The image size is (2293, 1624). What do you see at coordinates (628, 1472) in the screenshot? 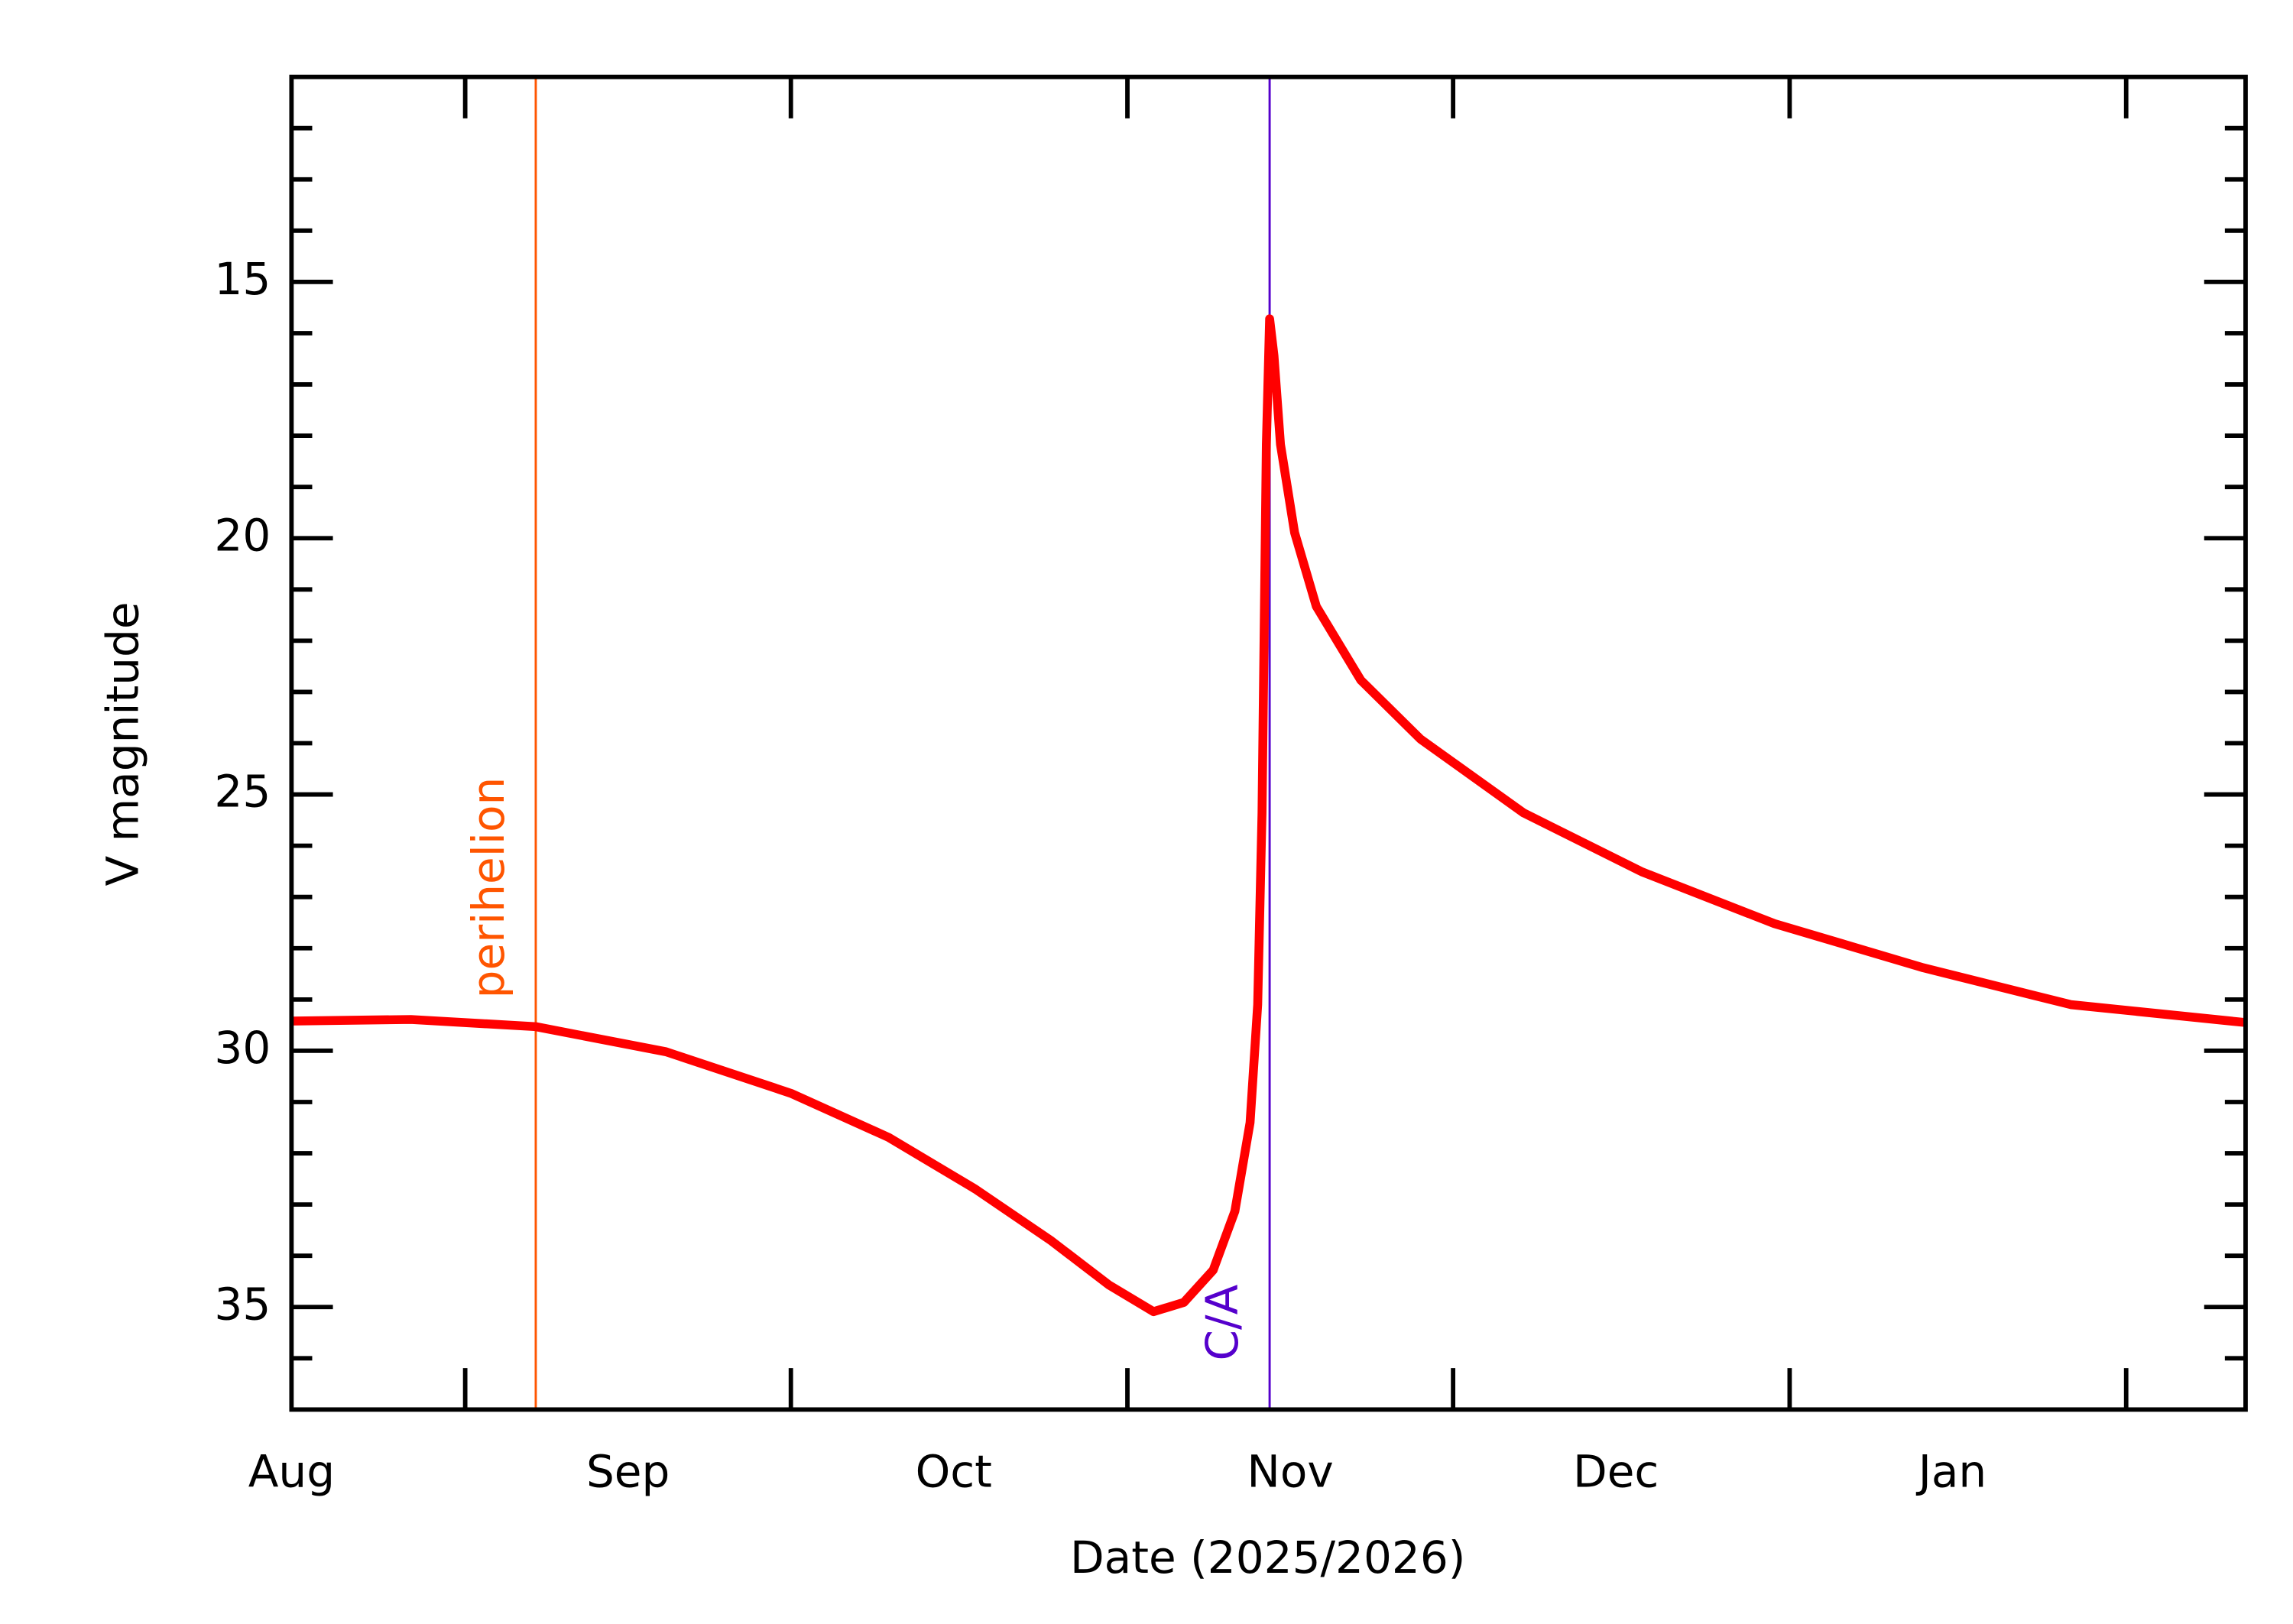
I see `x-tick-label: Sep` at bounding box center [628, 1472].